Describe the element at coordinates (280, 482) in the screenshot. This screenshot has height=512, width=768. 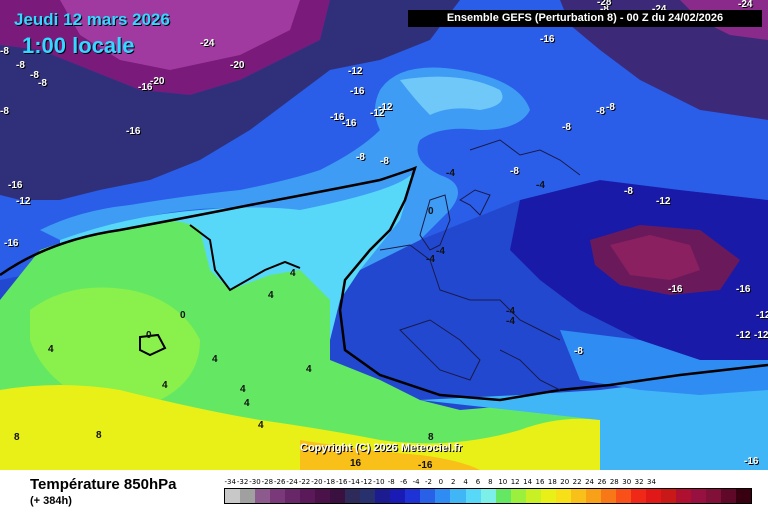
I see `scale-label: -26` at that location.